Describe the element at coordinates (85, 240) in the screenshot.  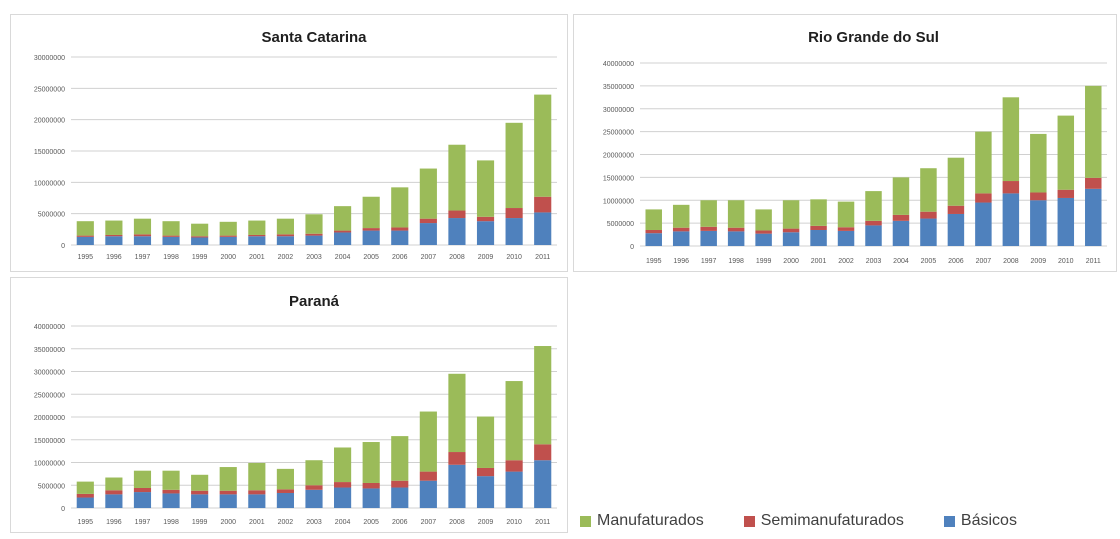
I see `bar-basicos-1995` at that location.